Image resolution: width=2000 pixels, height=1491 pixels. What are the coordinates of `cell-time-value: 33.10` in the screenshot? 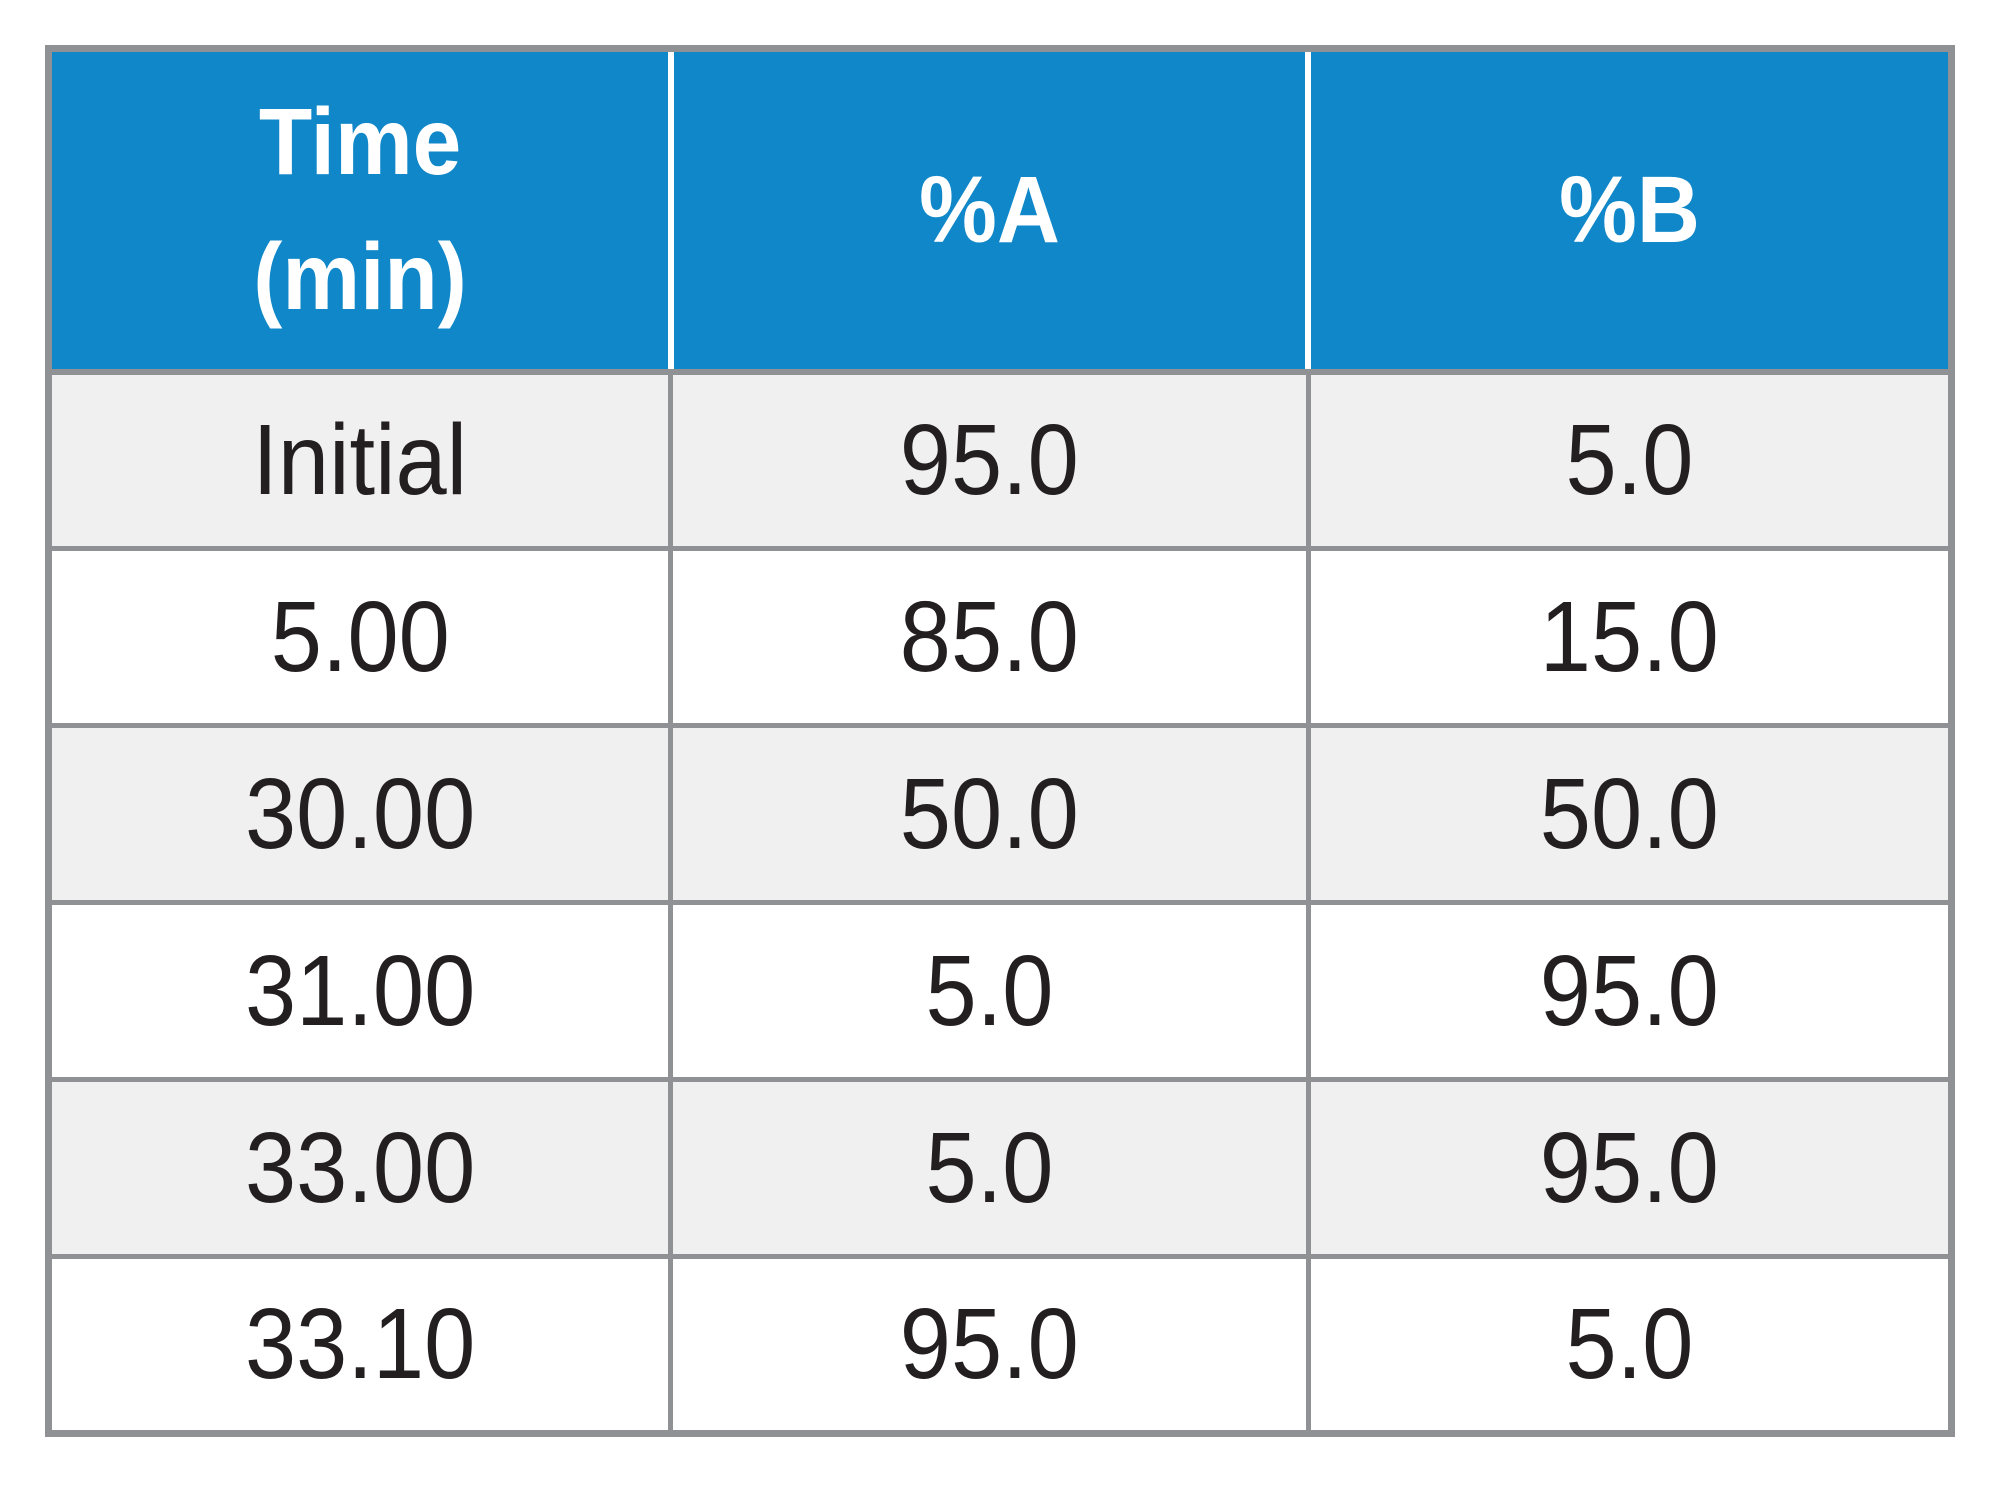 It's located at (360, 1344).